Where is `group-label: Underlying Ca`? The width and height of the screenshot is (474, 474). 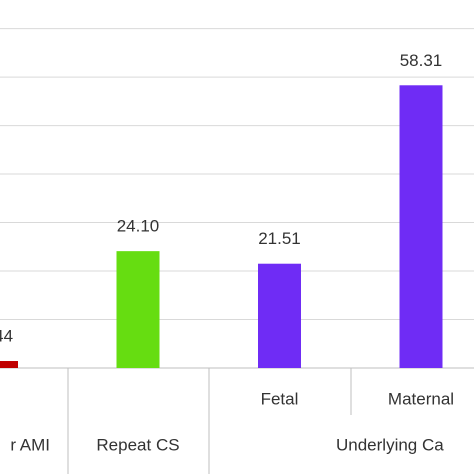 group-label: Underlying Ca is located at coordinates (390, 444).